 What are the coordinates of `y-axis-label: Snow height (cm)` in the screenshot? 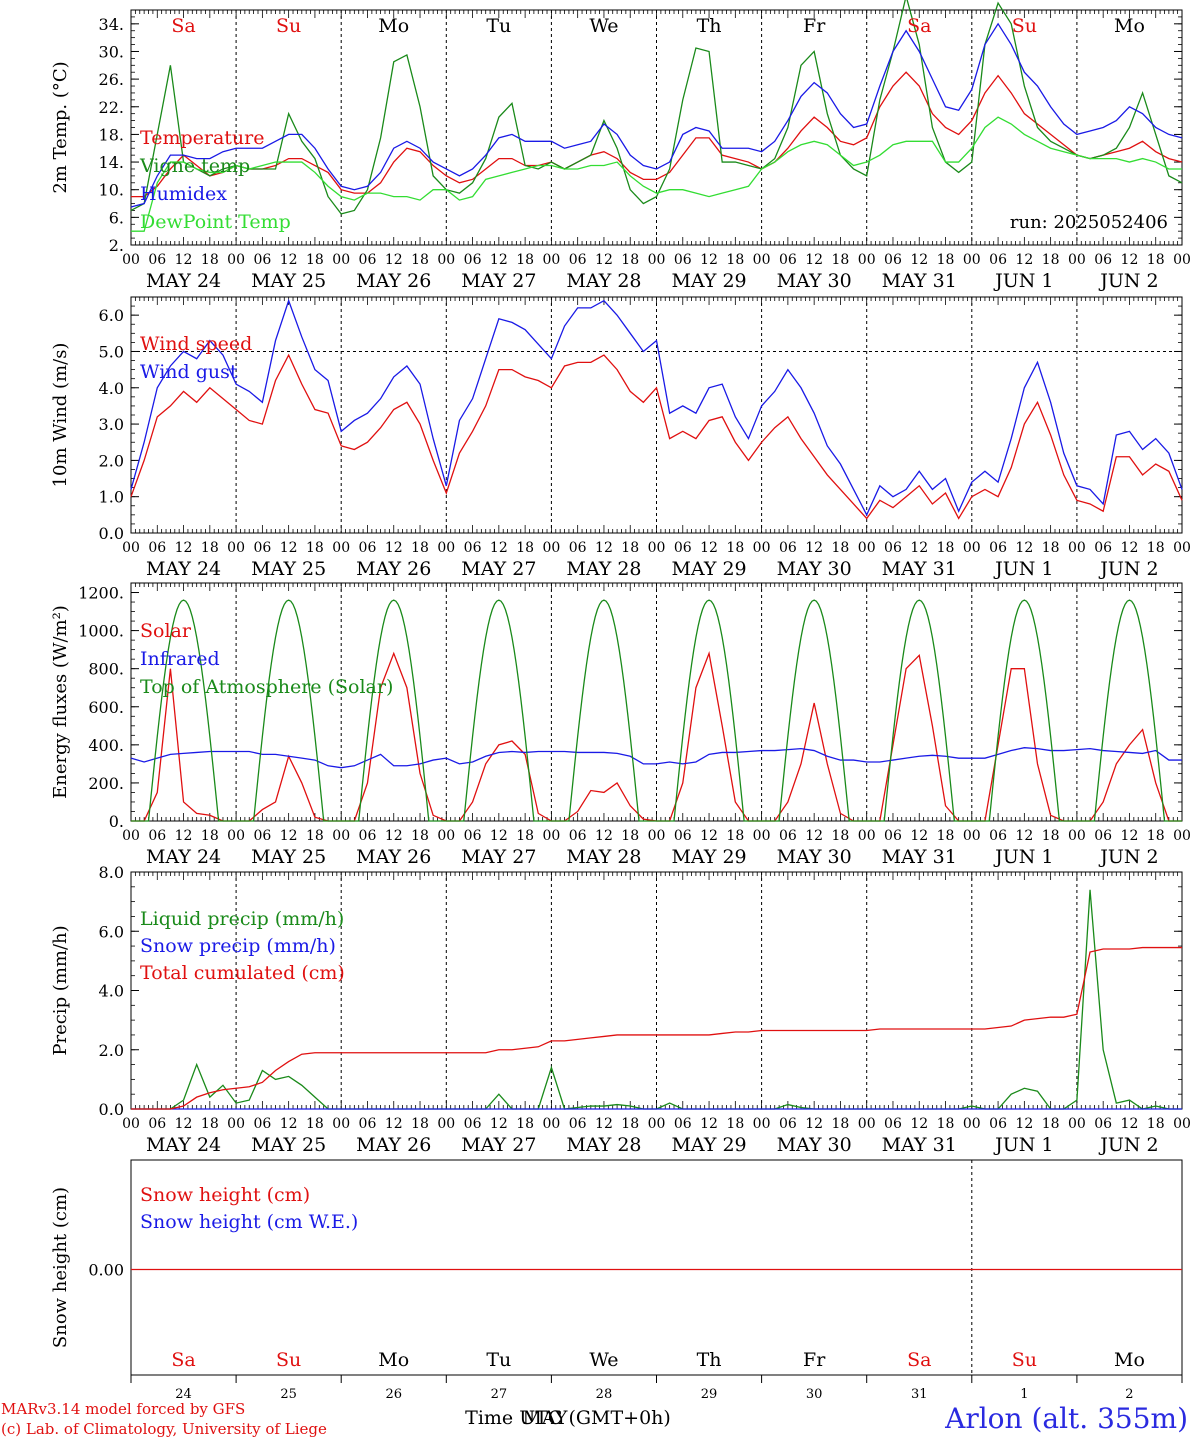 It's located at (60, 1267).